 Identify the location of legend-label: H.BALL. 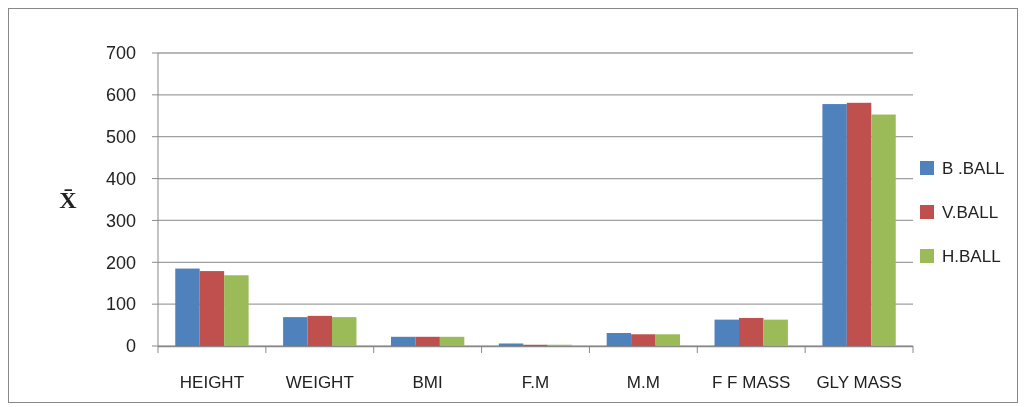
(971, 256).